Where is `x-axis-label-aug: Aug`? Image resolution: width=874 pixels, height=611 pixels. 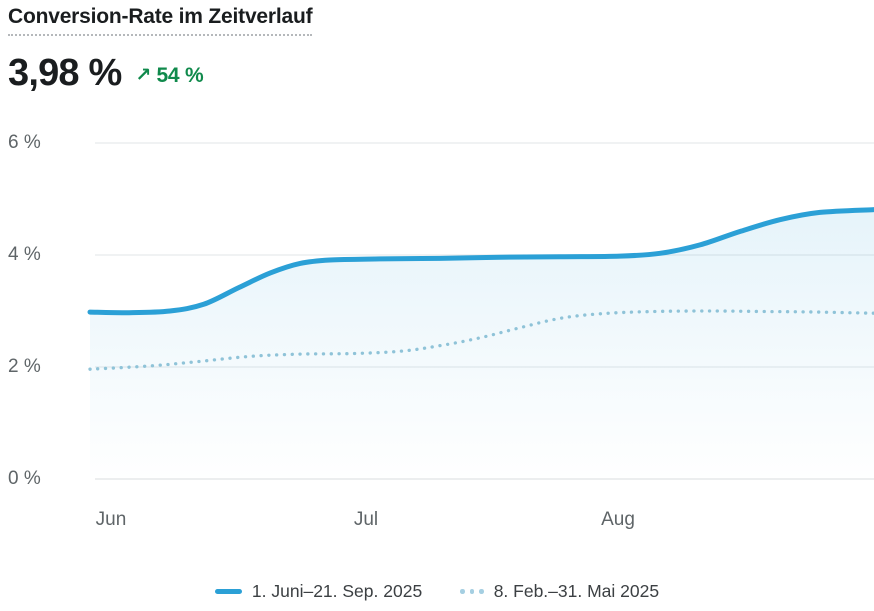 x-axis-label-aug: Aug is located at coordinates (618, 519).